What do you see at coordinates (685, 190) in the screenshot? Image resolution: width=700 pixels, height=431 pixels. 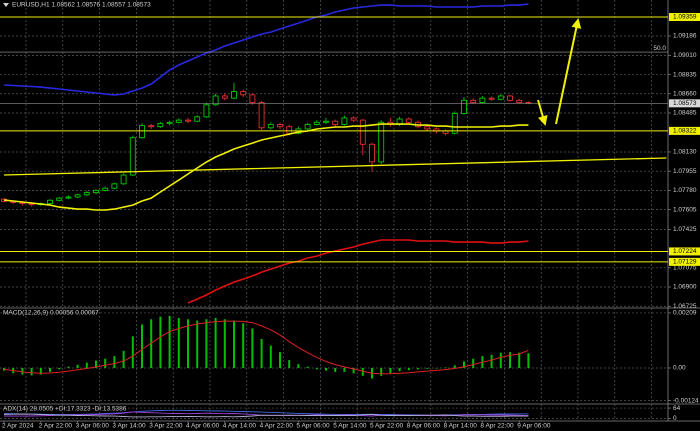 I see `y-tick-label: 1.07780` at bounding box center [685, 190].